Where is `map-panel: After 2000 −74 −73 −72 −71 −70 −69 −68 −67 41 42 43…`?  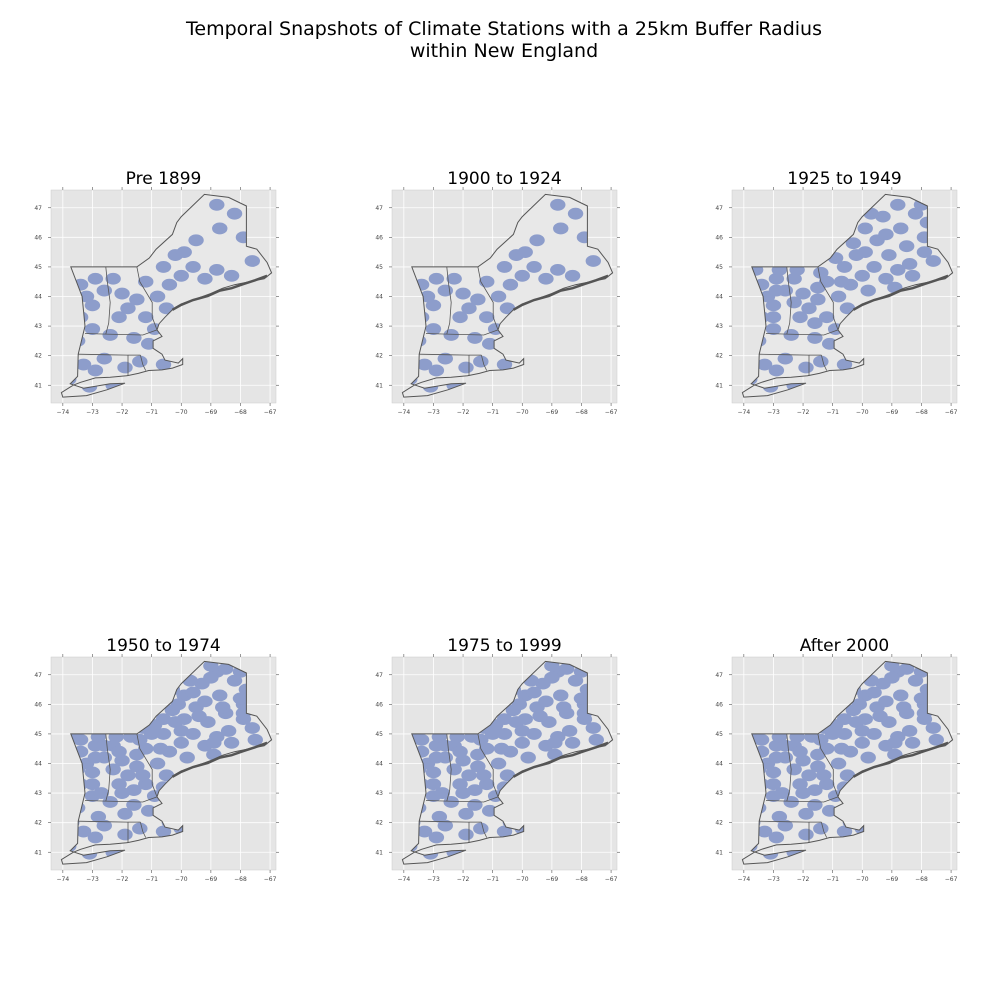 map-panel: After 2000 −74 −73 −72 −71 −70 −69 −68 −67 41 42 43… is located at coordinates (837, 759).